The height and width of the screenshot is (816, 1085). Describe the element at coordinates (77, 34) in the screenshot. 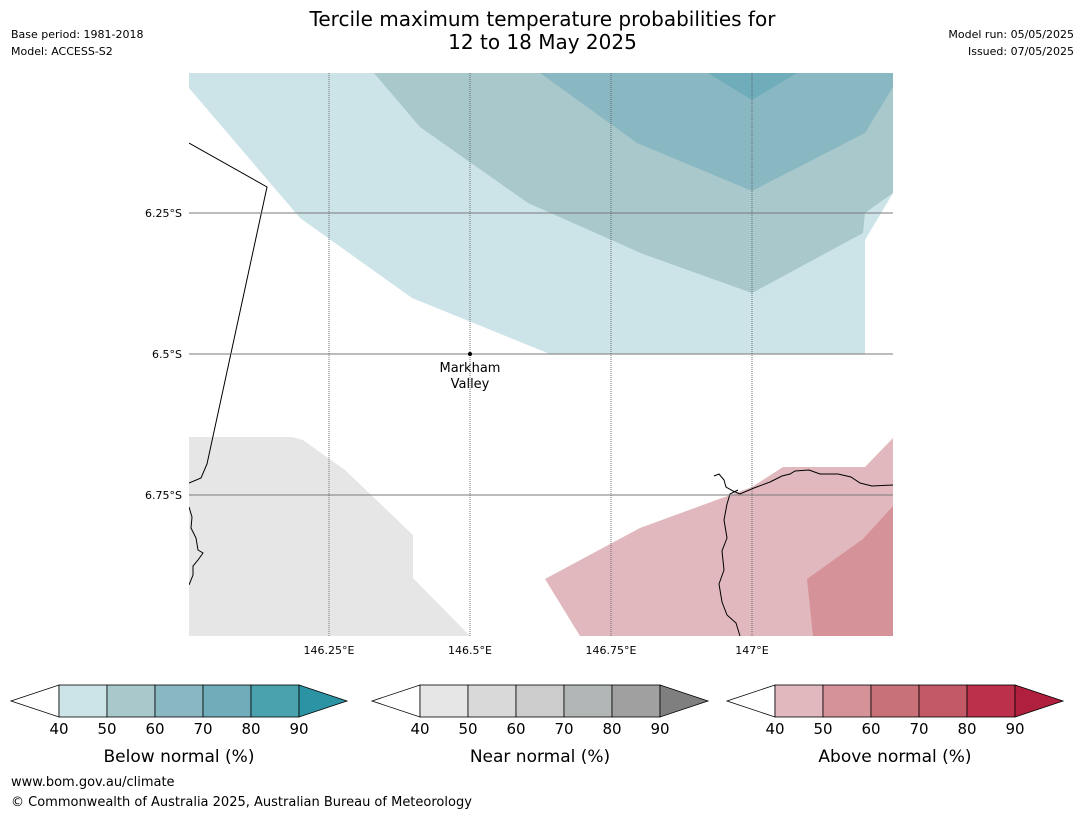

I see `base-period: Base period: 1981-2018` at that location.